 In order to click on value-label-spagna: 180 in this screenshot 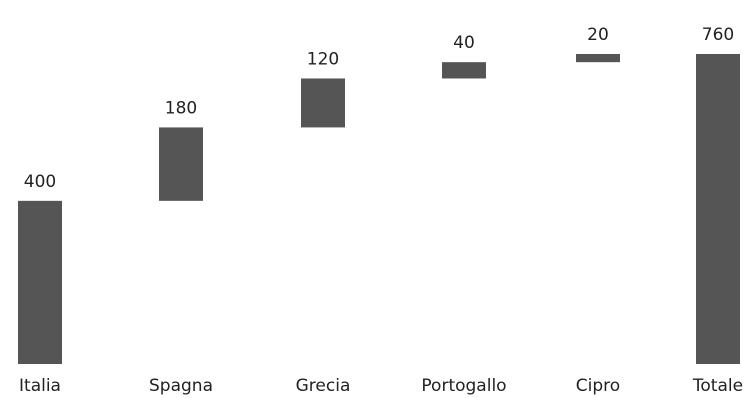, I will do `click(181, 108)`.